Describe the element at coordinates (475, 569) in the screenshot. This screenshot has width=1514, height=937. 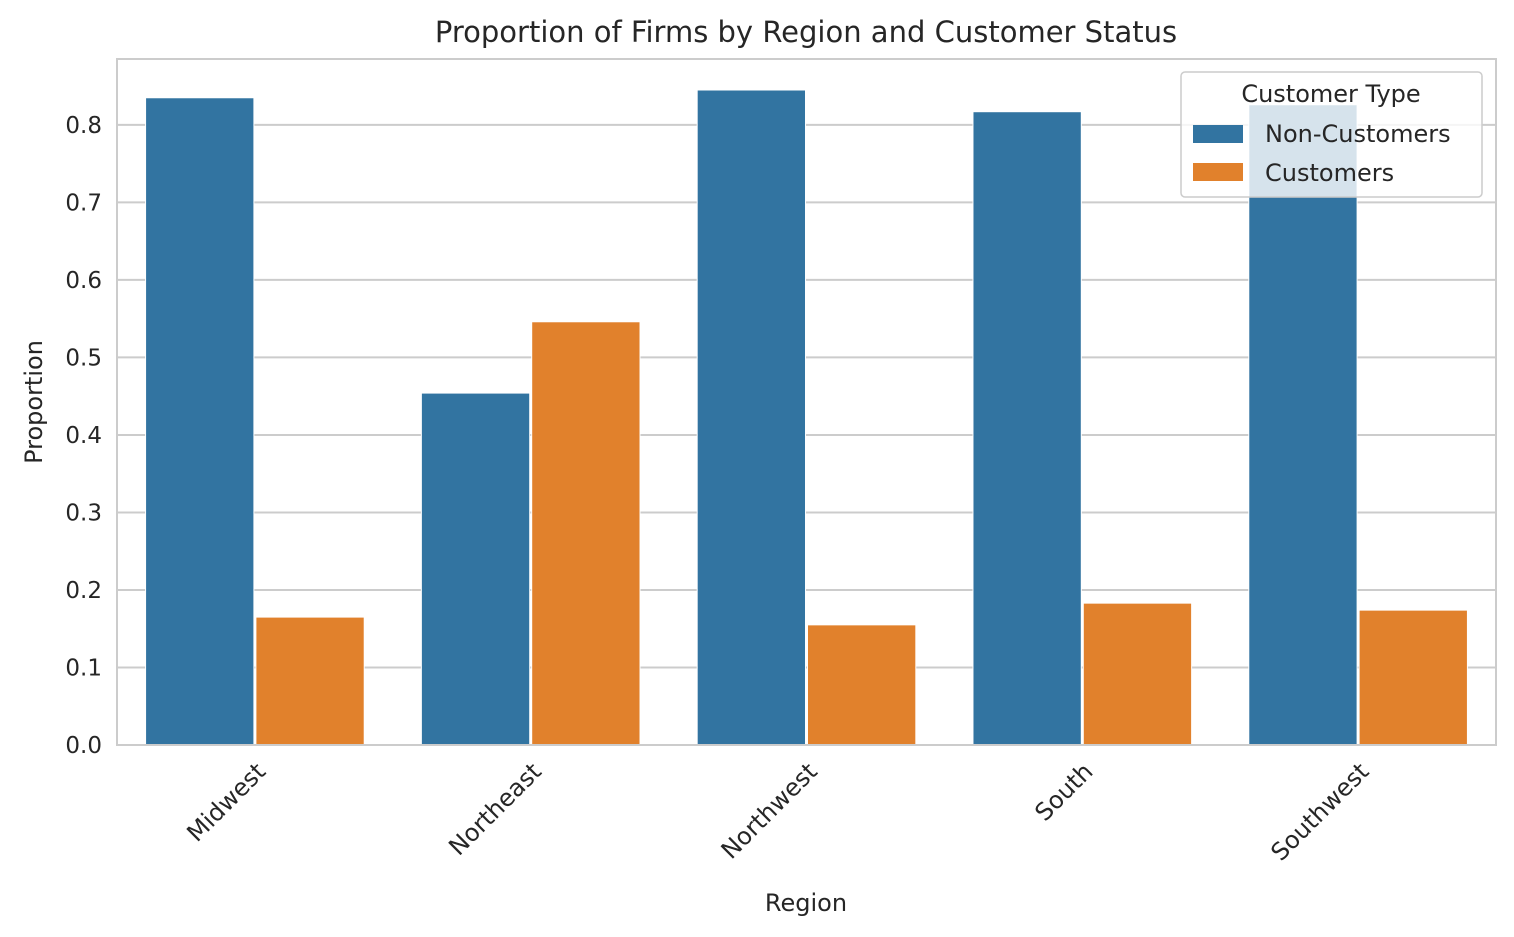
I see `bar-northeast-non-customers` at that location.